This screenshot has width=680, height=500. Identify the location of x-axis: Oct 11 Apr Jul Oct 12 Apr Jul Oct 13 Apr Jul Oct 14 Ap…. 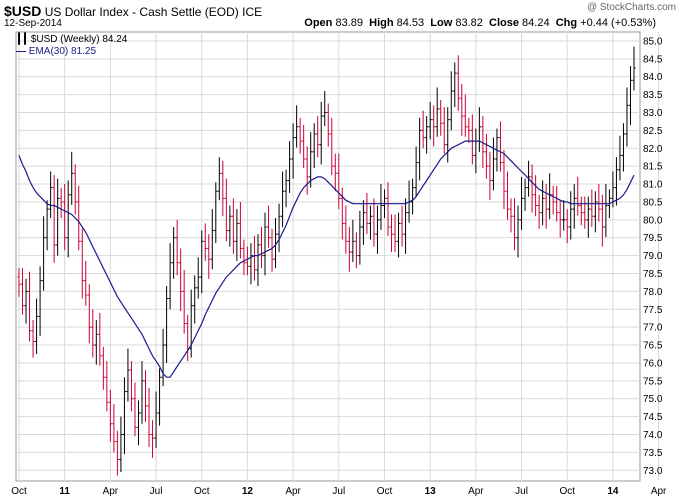
(339, 491).